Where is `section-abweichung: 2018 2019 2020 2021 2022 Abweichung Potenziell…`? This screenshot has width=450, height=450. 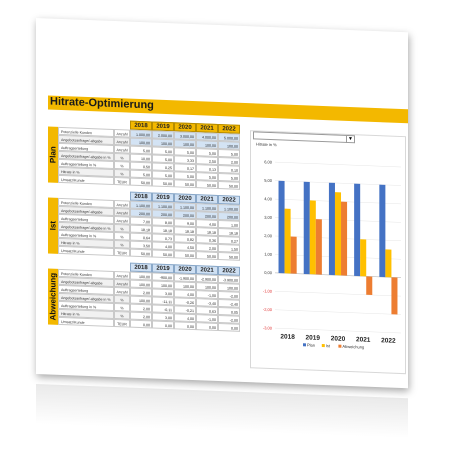
section-abweichung: 2018 2019 2020 2021 2022 Abweichung Potenziell… is located at coordinates (145, 295).